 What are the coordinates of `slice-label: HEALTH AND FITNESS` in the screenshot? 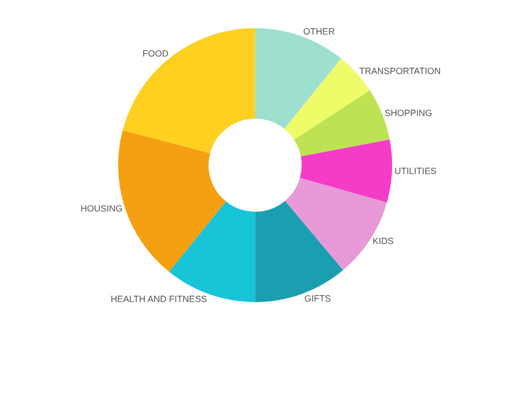 It's located at (159, 299).